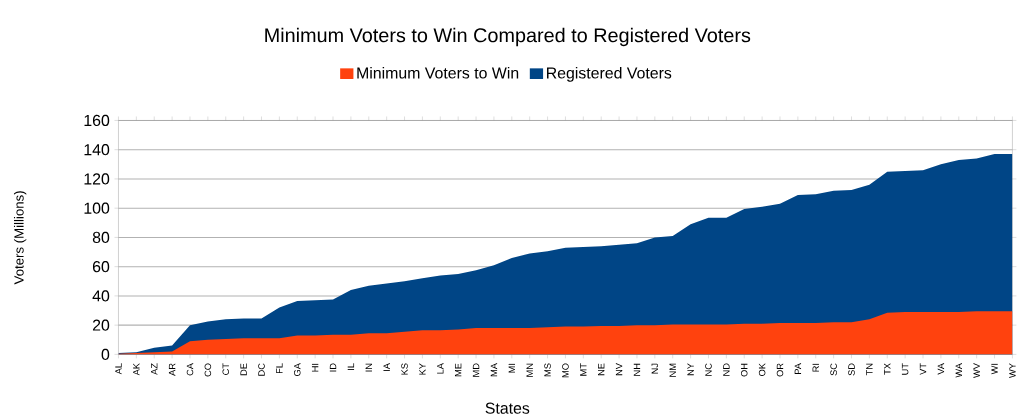  What do you see at coordinates (101, 296) in the screenshot?
I see `y-tick-label: 40` at bounding box center [101, 296].